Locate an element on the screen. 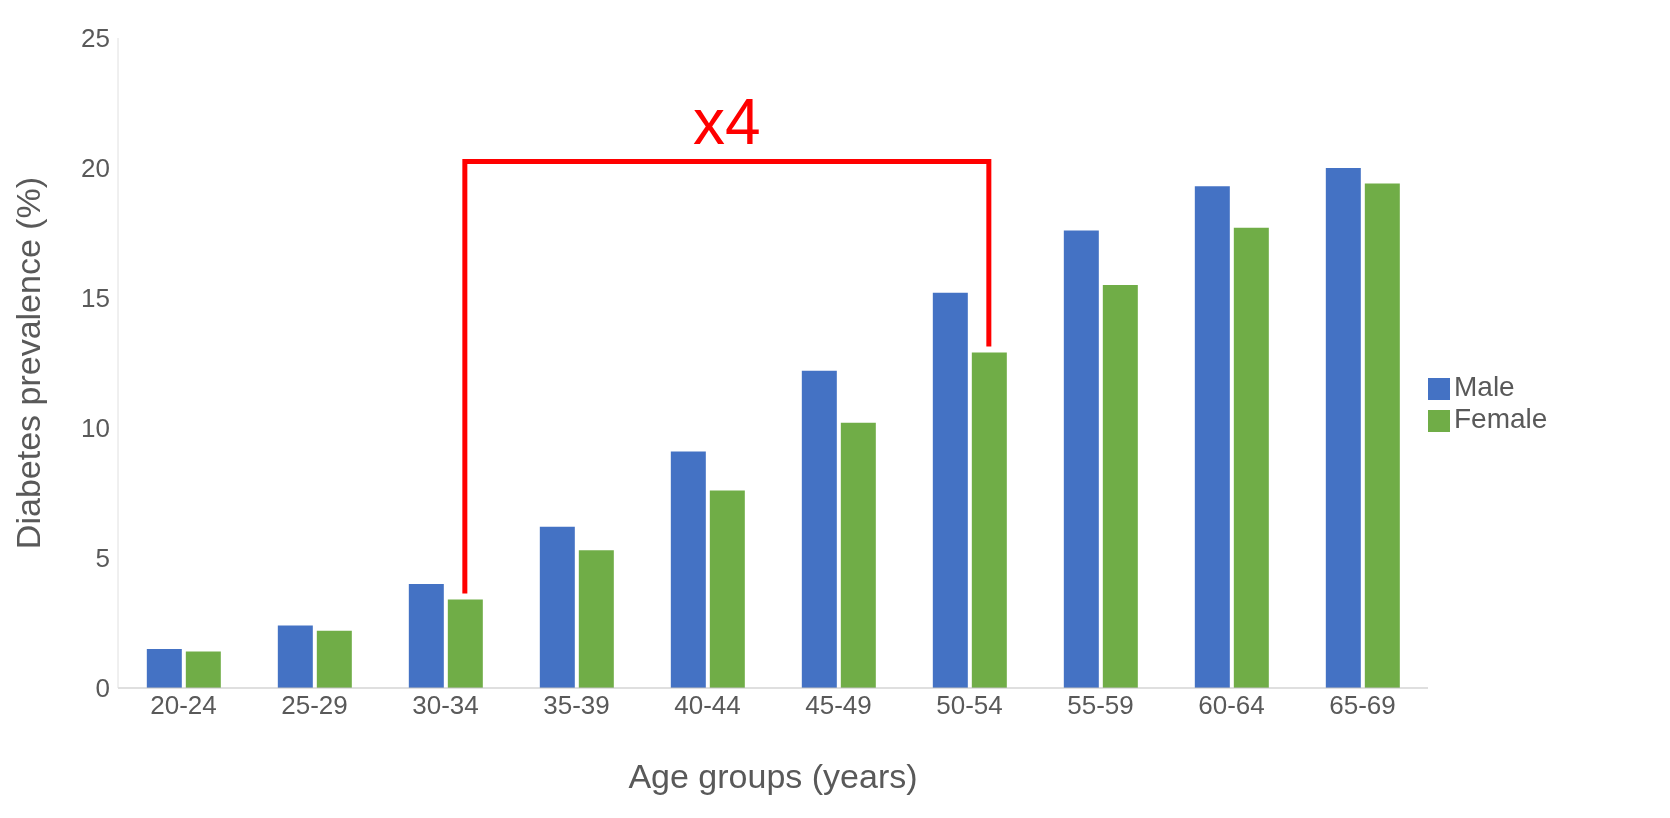 Image resolution: width=1670 pixels, height=818 pixels. x-tick-label: 65-69 is located at coordinates (1362, 705).